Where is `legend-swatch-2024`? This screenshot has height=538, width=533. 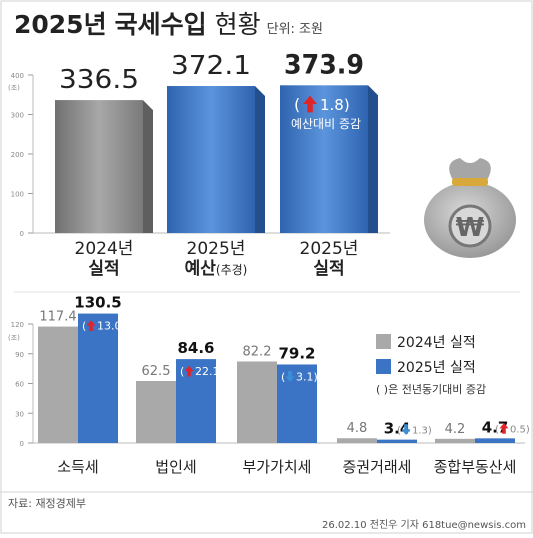 legend-swatch-2024 is located at coordinates (383, 341).